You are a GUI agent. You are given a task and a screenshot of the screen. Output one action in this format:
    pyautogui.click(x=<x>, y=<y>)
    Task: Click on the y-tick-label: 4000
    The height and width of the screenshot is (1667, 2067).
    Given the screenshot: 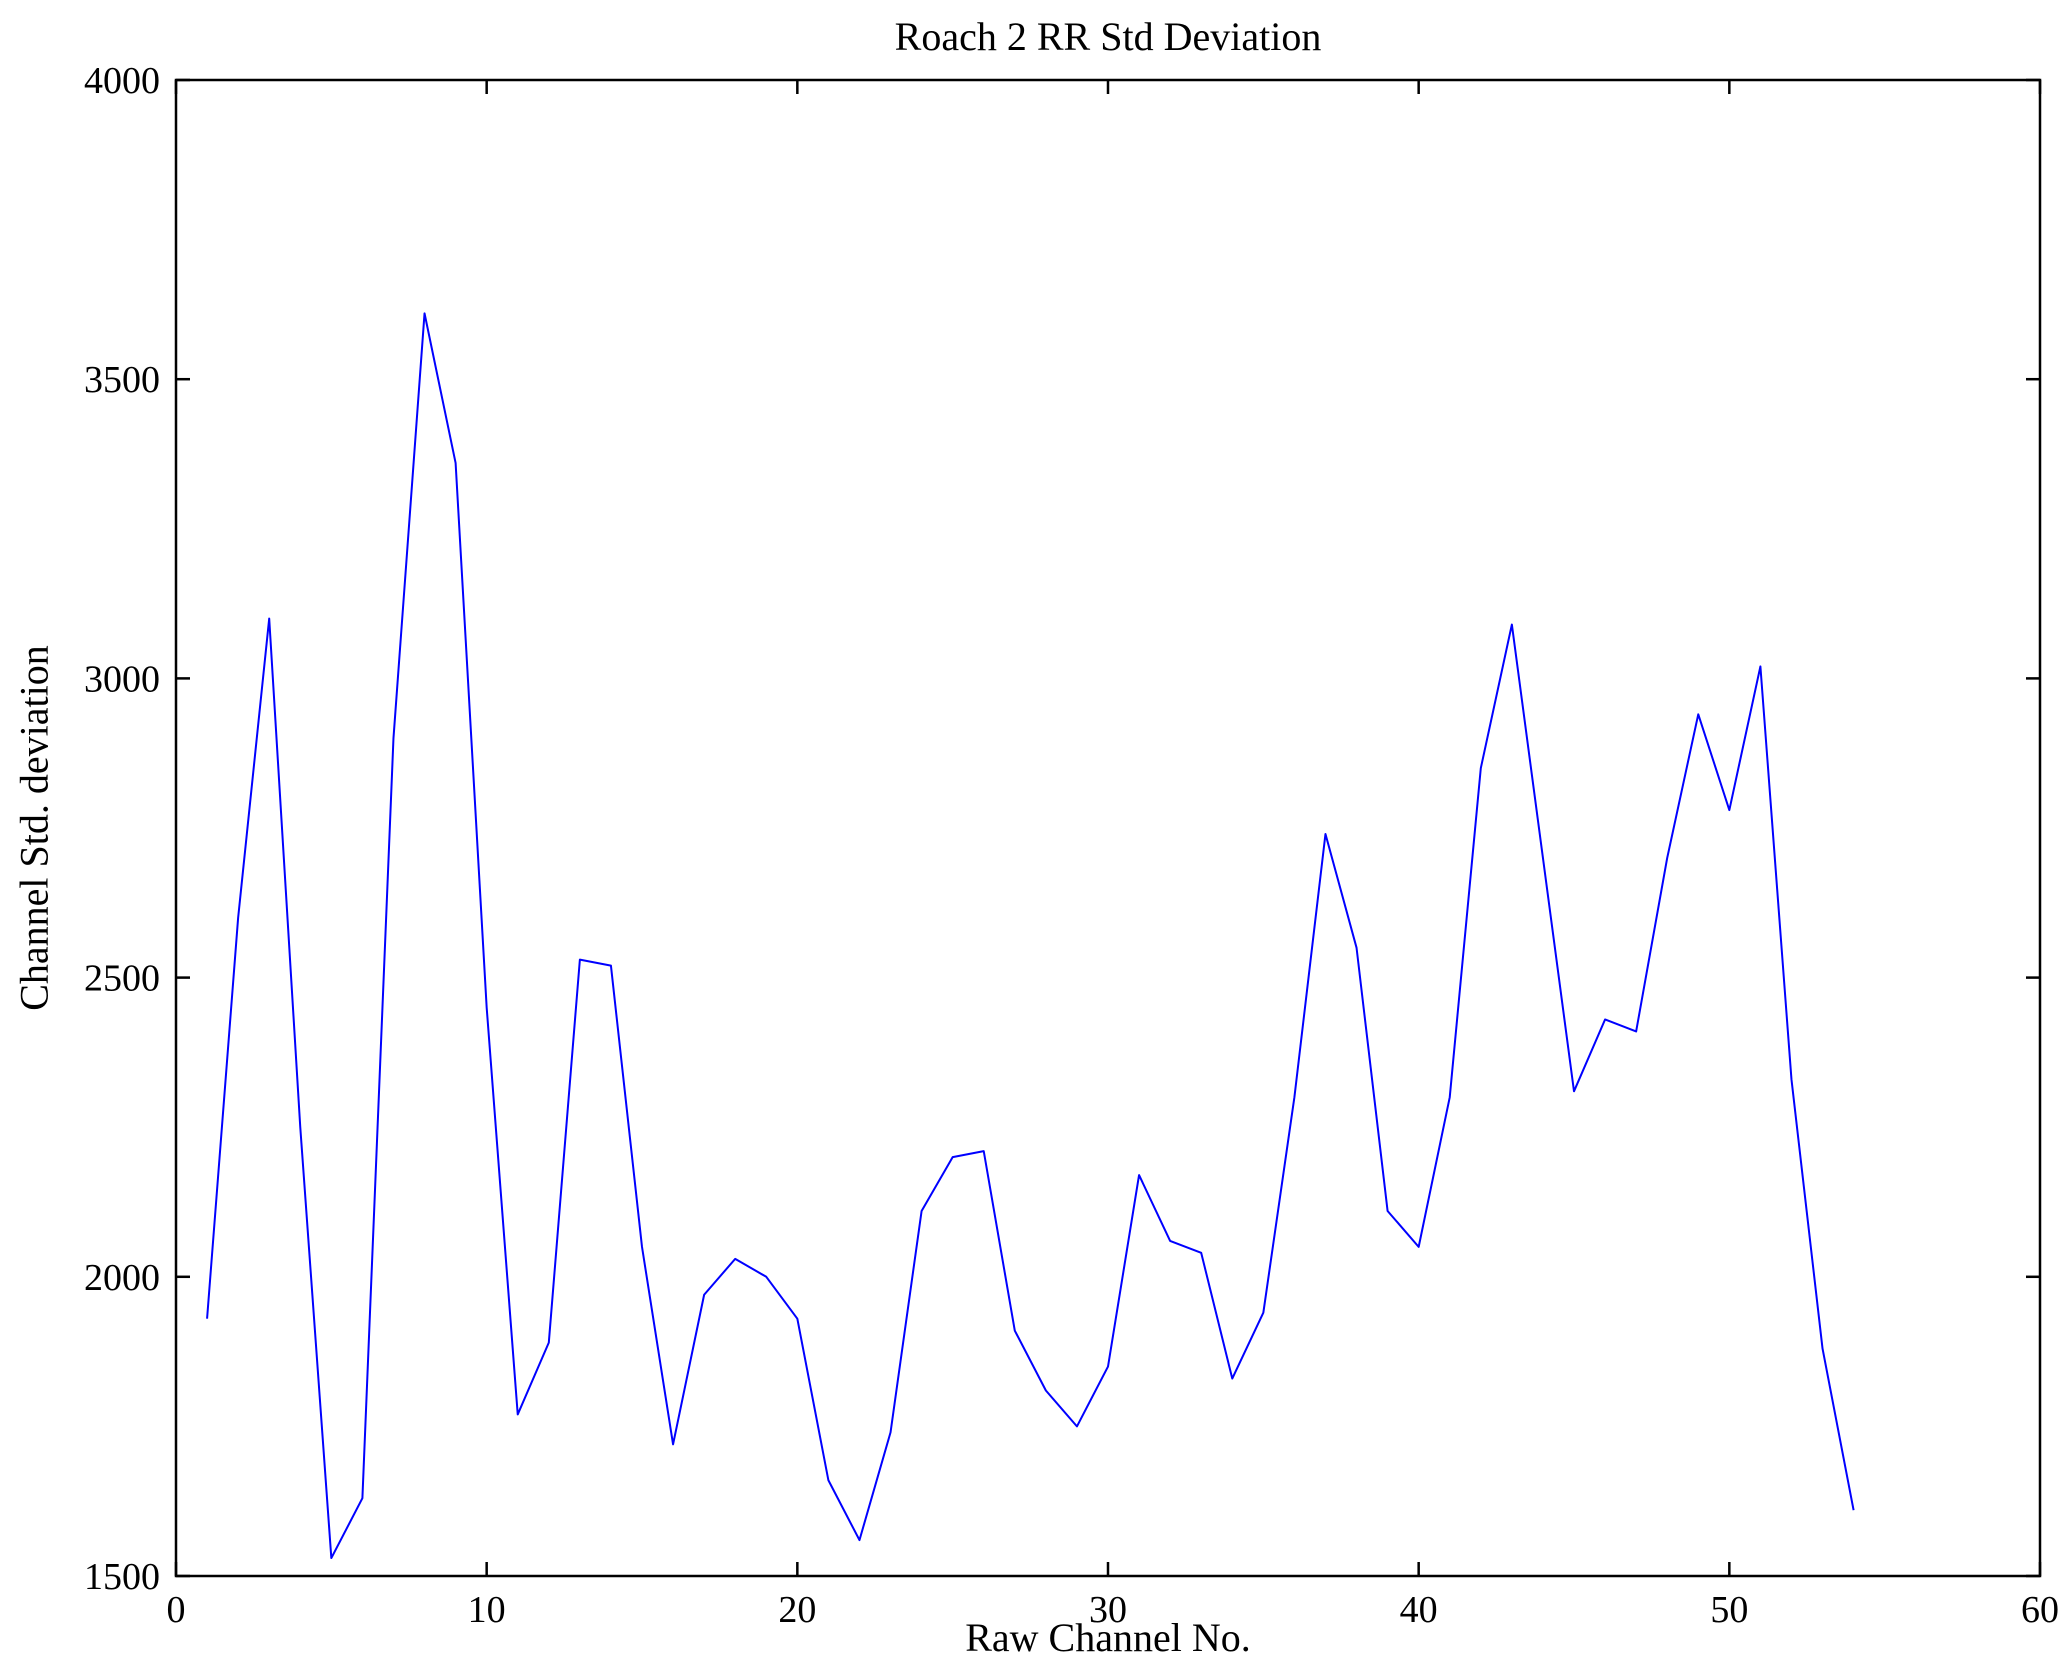 What is the action you would take?
    pyautogui.click(x=122, y=81)
    